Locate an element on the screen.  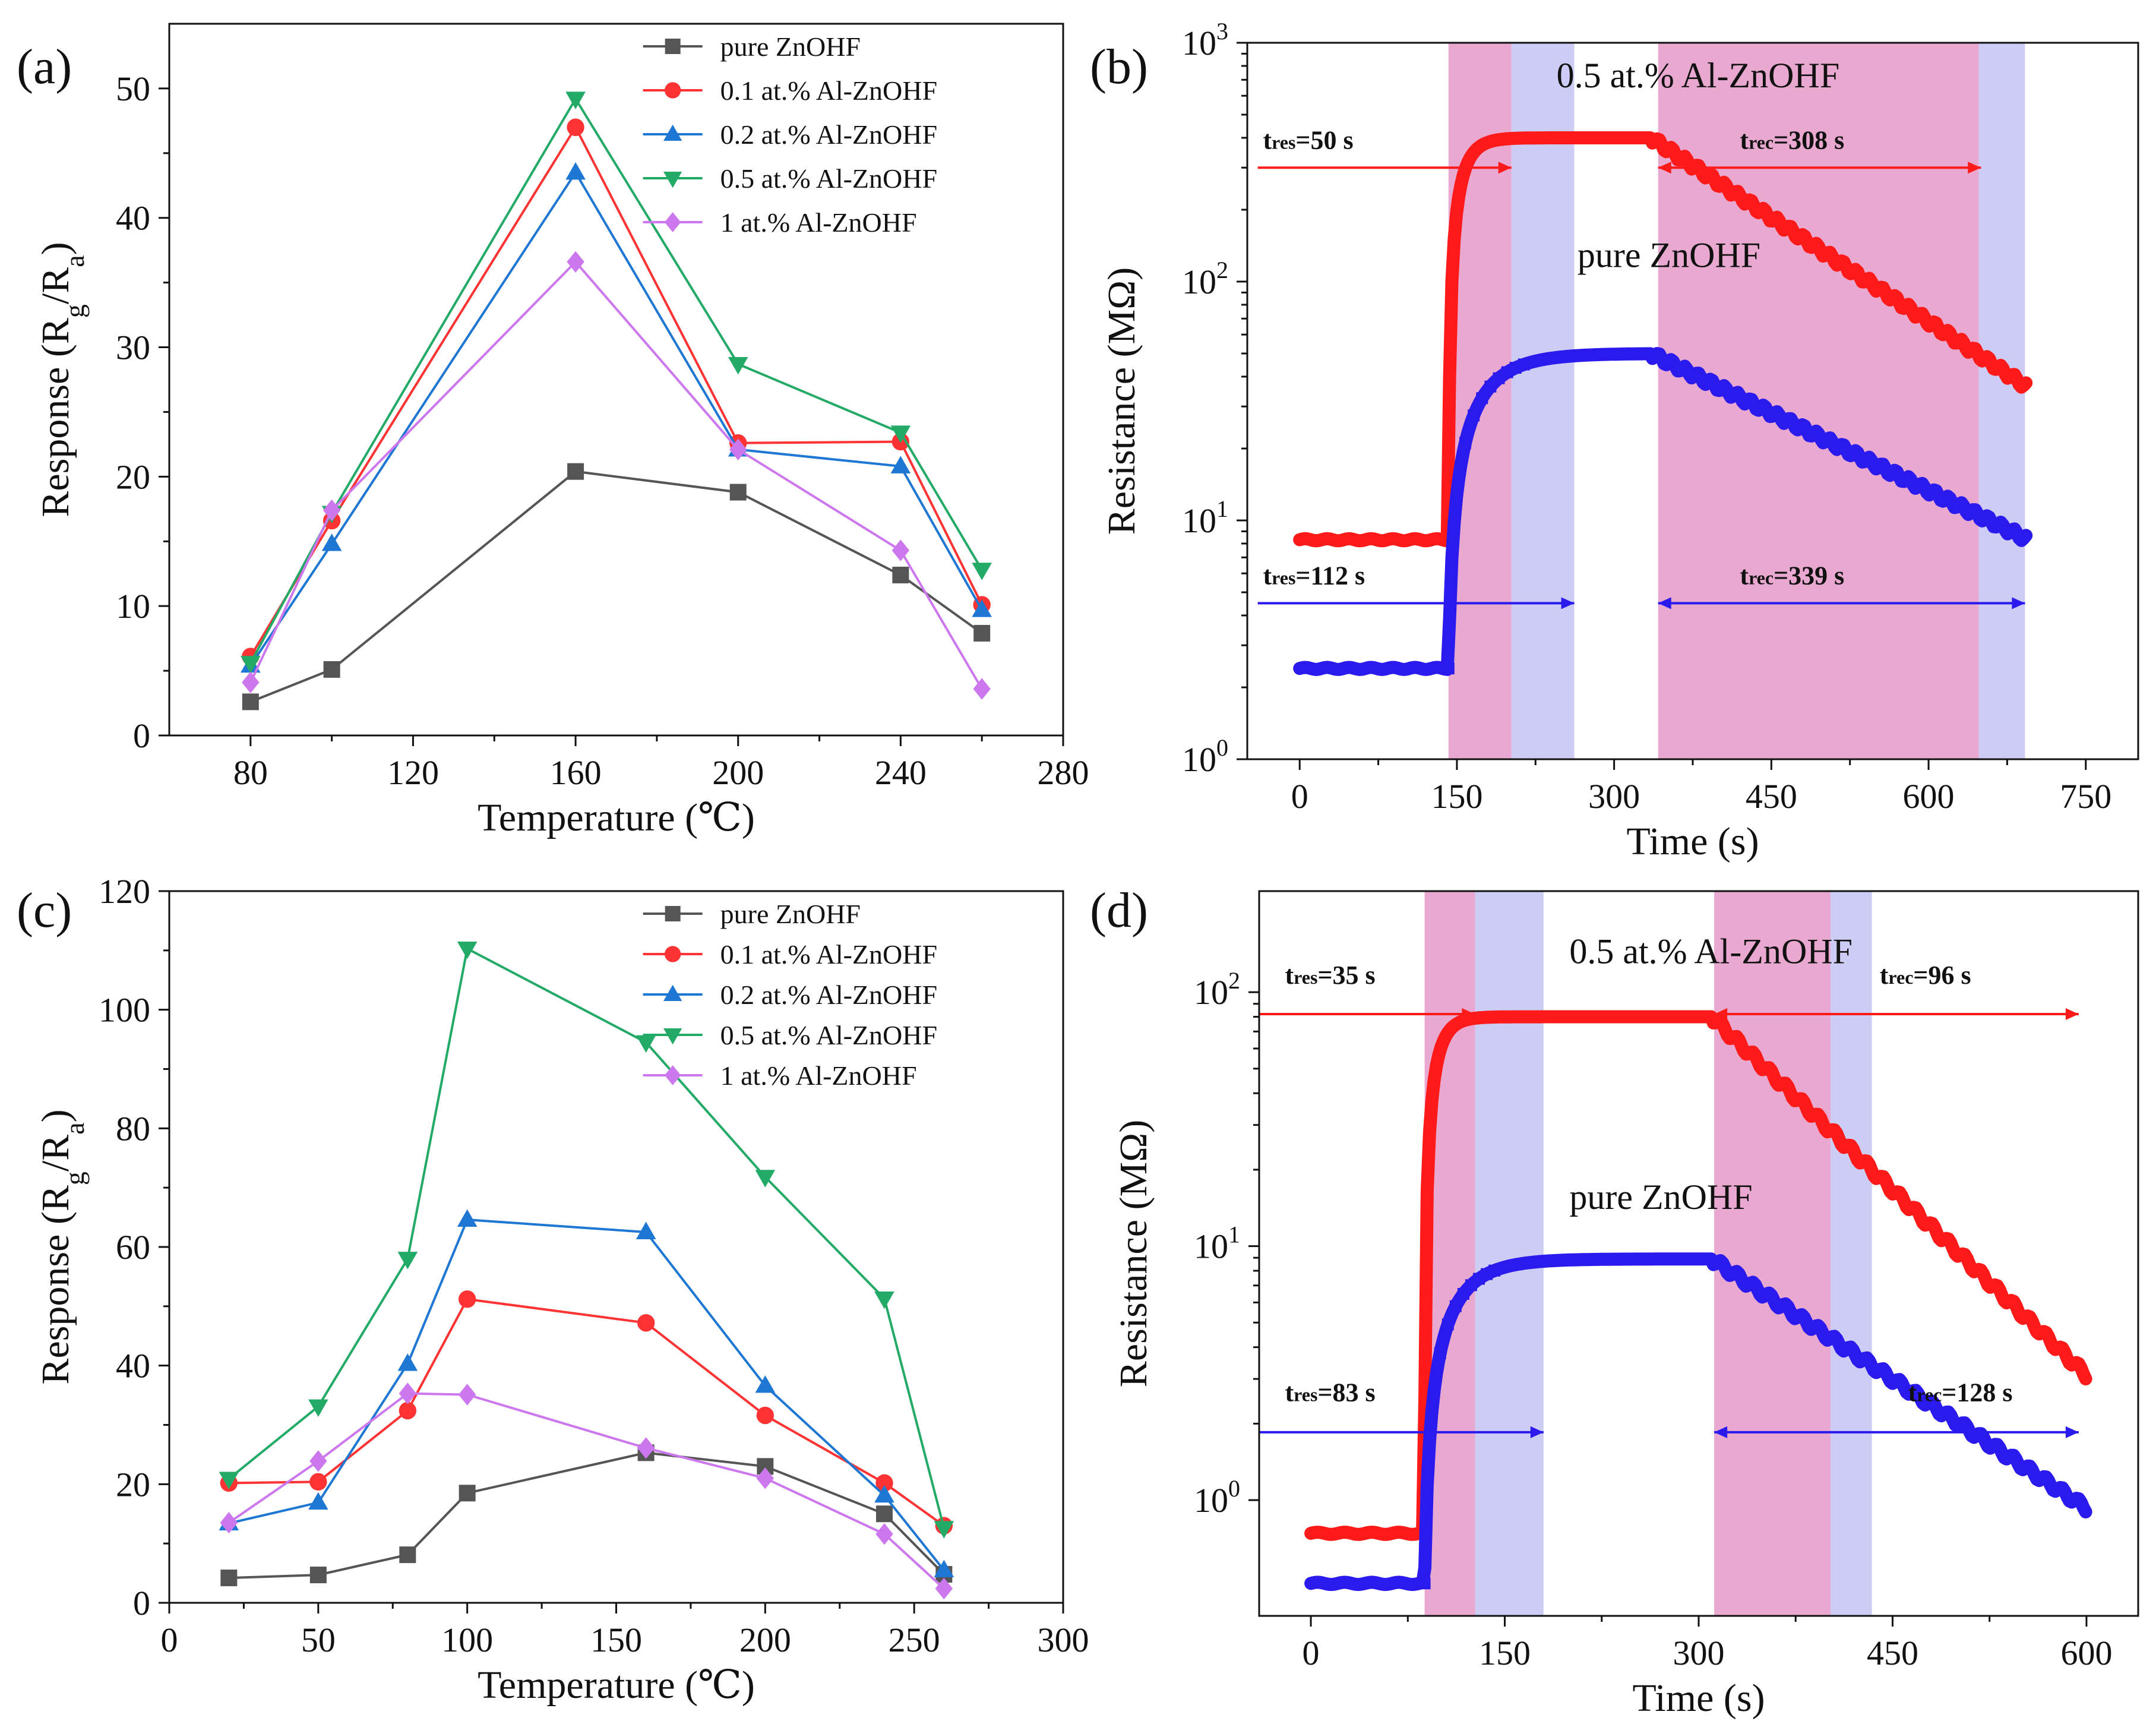
panel-d-ytick-label: 100 is located at coordinates (1217, 1497).